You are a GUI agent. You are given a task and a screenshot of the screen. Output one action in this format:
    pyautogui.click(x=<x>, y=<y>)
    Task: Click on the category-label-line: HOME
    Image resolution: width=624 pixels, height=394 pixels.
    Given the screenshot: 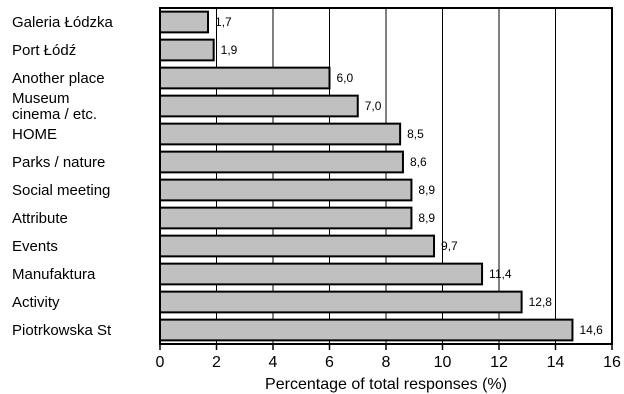 What is the action you would take?
    pyautogui.click(x=34, y=134)
    